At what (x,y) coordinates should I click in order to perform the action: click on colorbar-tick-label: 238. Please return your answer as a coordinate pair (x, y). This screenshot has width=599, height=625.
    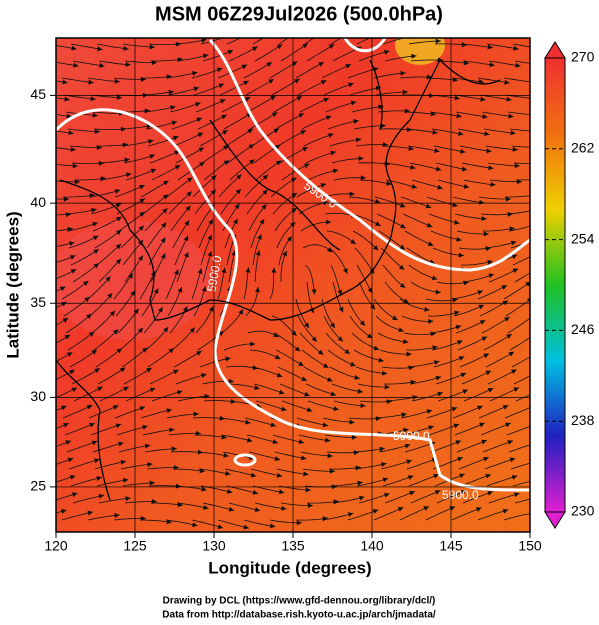
    Looking at the image, I should click on (583, 420).